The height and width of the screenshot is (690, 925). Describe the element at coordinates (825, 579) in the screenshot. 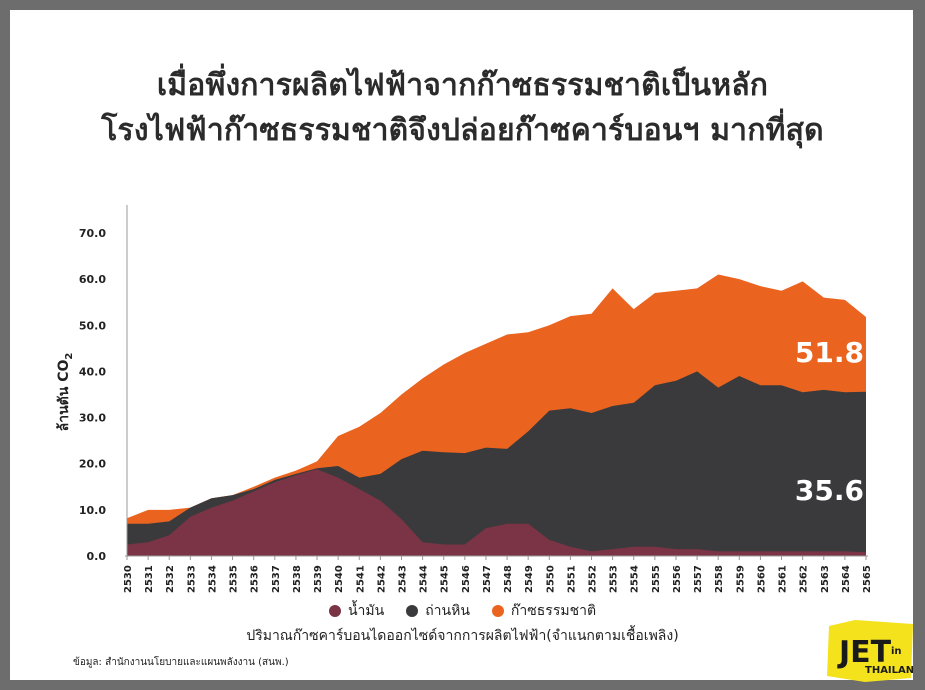

I see `x-tick-label: 2563` at that location.